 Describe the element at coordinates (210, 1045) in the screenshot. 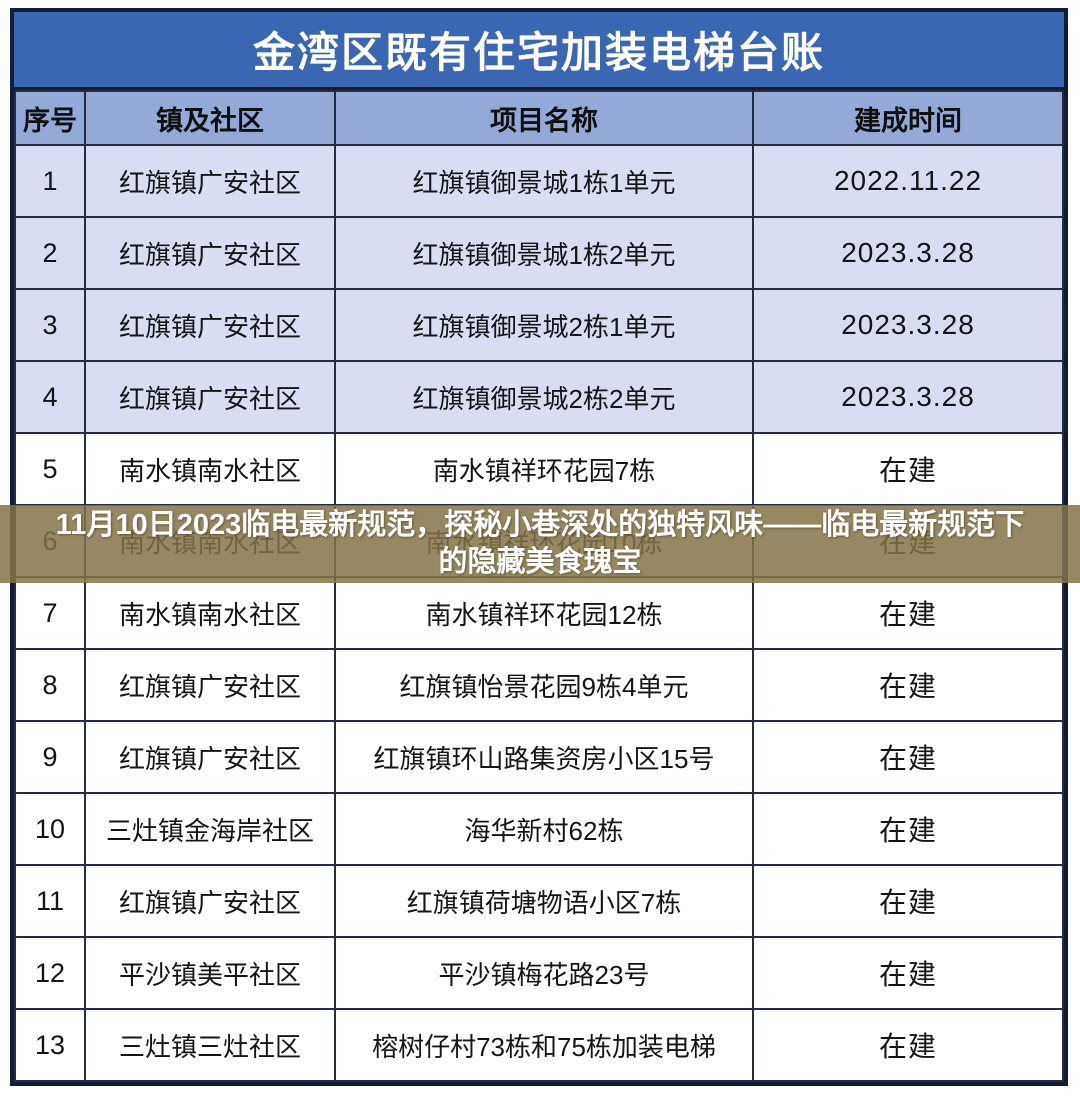

I see `cell-community: 三灶镇三灶社区` at that location.